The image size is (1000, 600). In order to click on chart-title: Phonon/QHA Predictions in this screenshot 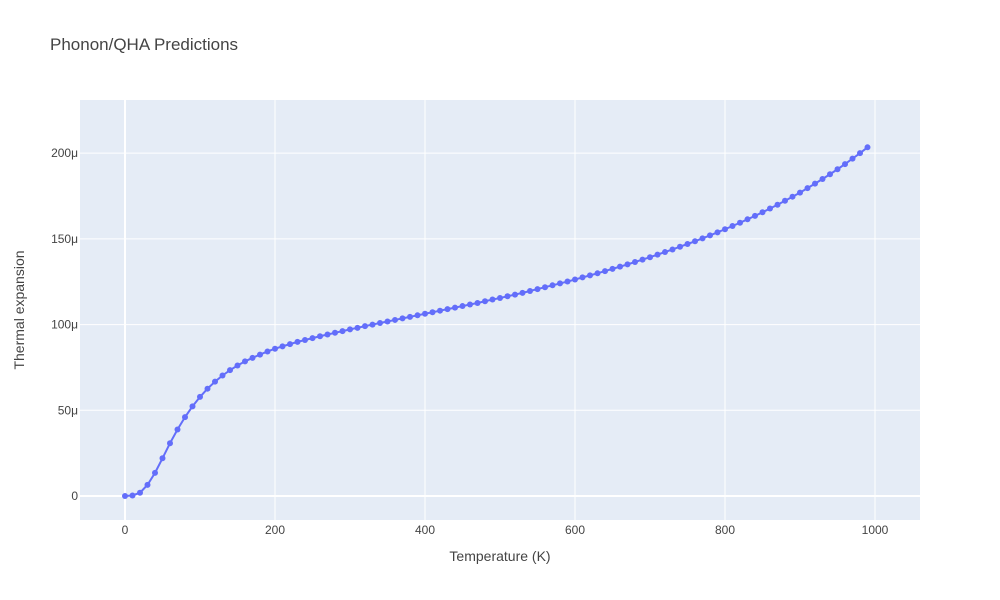, I will do `click(144, 44)`.